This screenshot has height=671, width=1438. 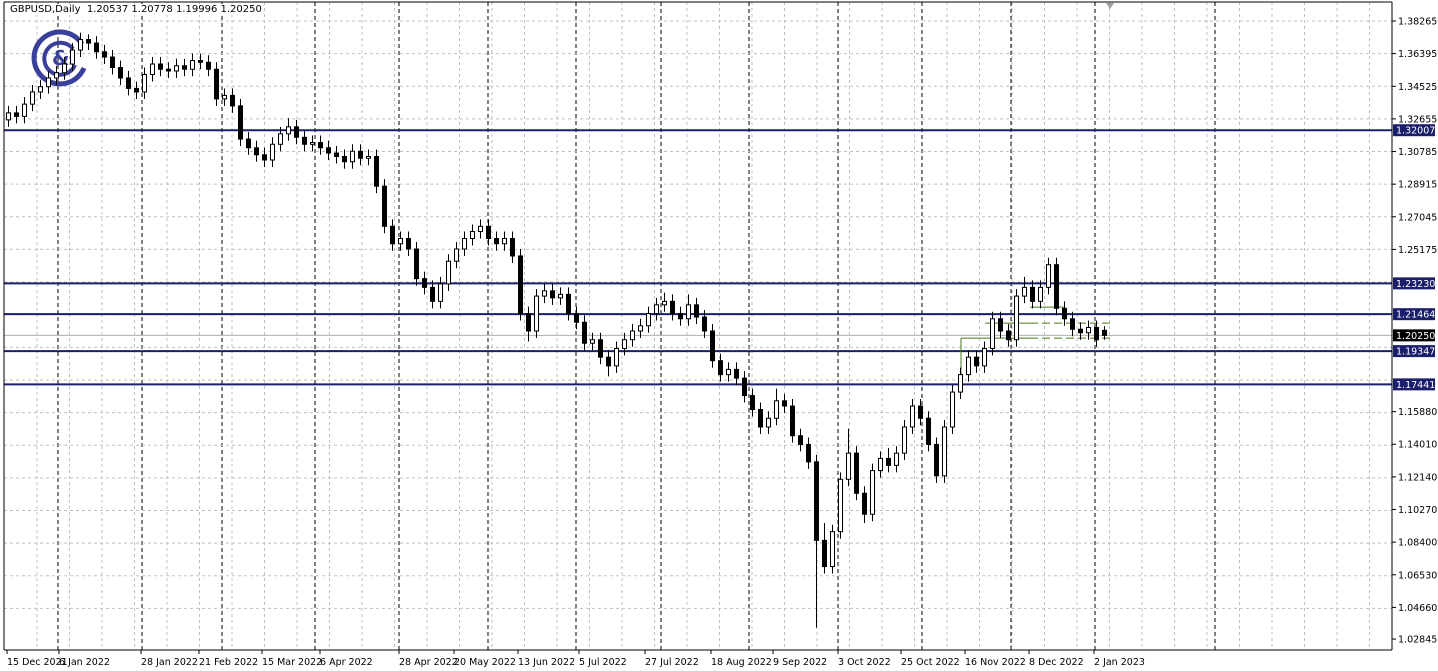 I want to click on x-tick-label: 3 Oct 2022, so click(x=864, y=662).